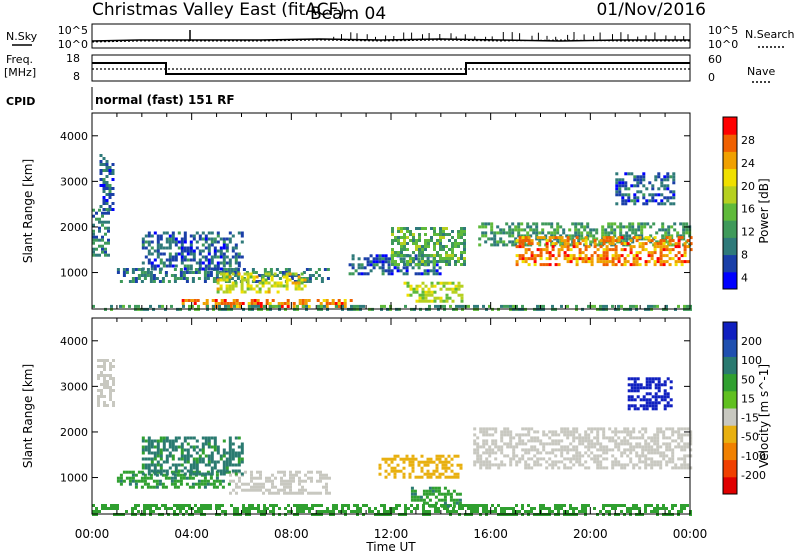 The height and width of the screenshot is (554, 800). What do you see at coordinates (74, 386) in the screenshot?
I see `ytick-label: 3000` at bounding box center [74, 386].